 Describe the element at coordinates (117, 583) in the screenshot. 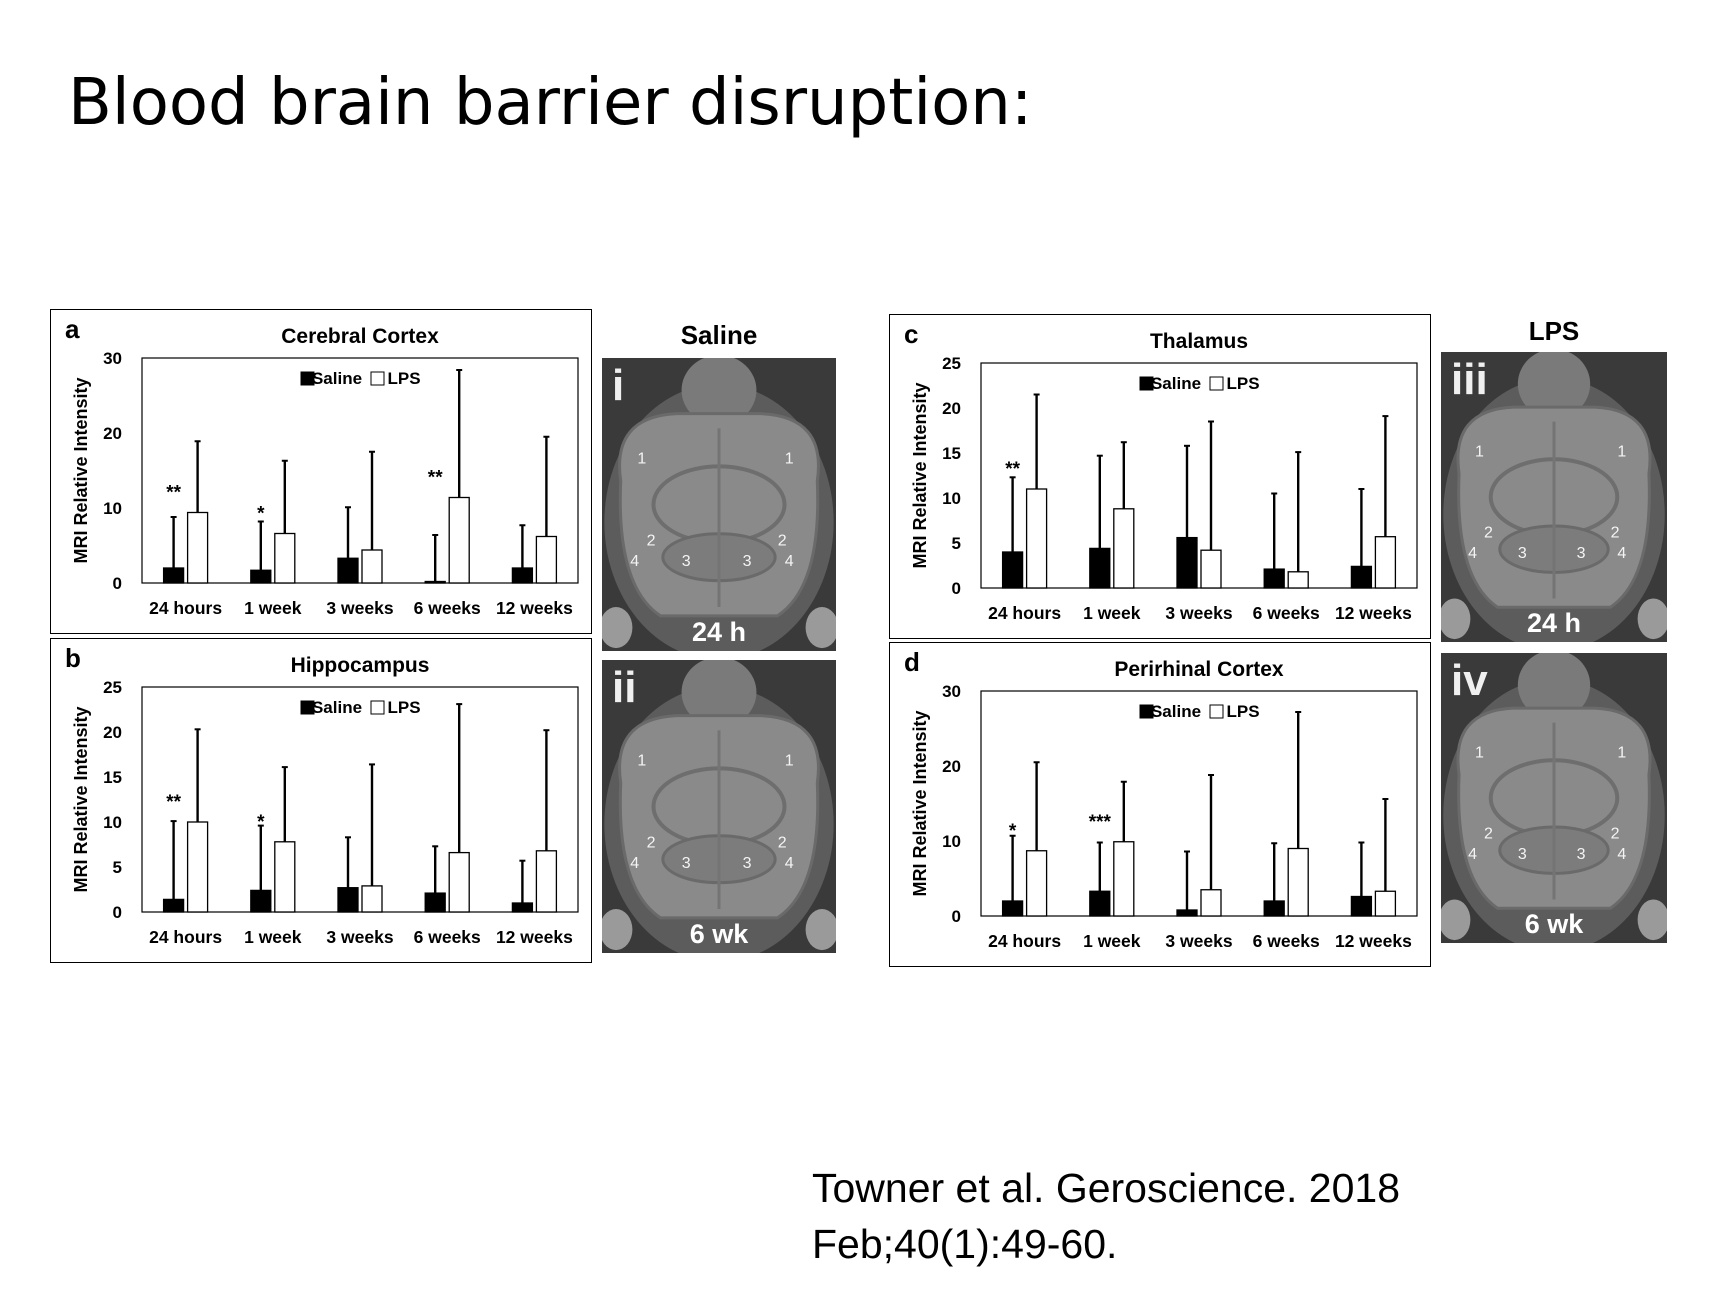

I see `y-tick-label: 0` at that location.